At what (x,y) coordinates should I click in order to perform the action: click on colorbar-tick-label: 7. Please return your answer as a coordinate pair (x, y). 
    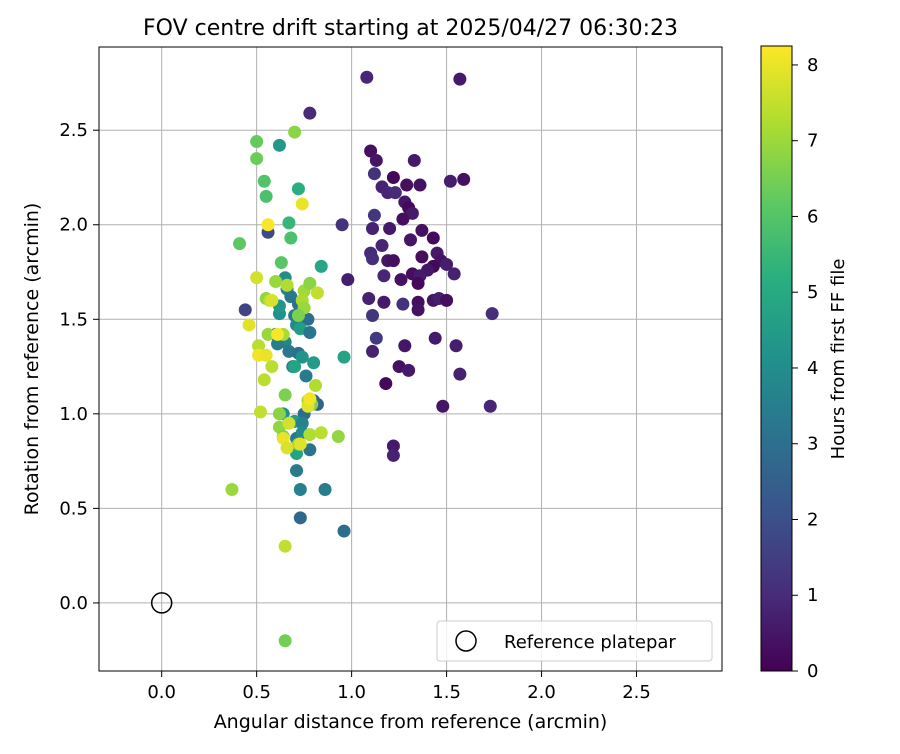
    Looking at the image, I should click on (812, 141).